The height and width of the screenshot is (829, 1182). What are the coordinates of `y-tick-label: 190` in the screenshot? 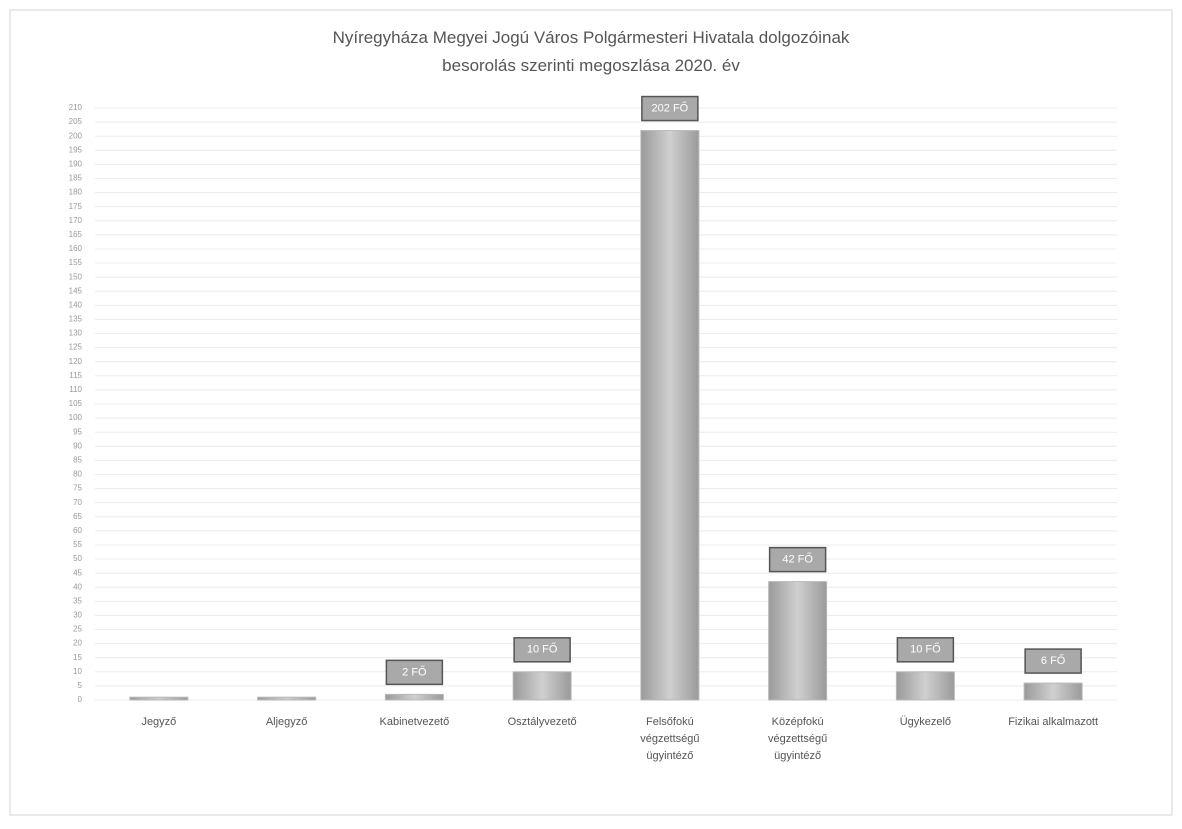 It's located at (76, 163).